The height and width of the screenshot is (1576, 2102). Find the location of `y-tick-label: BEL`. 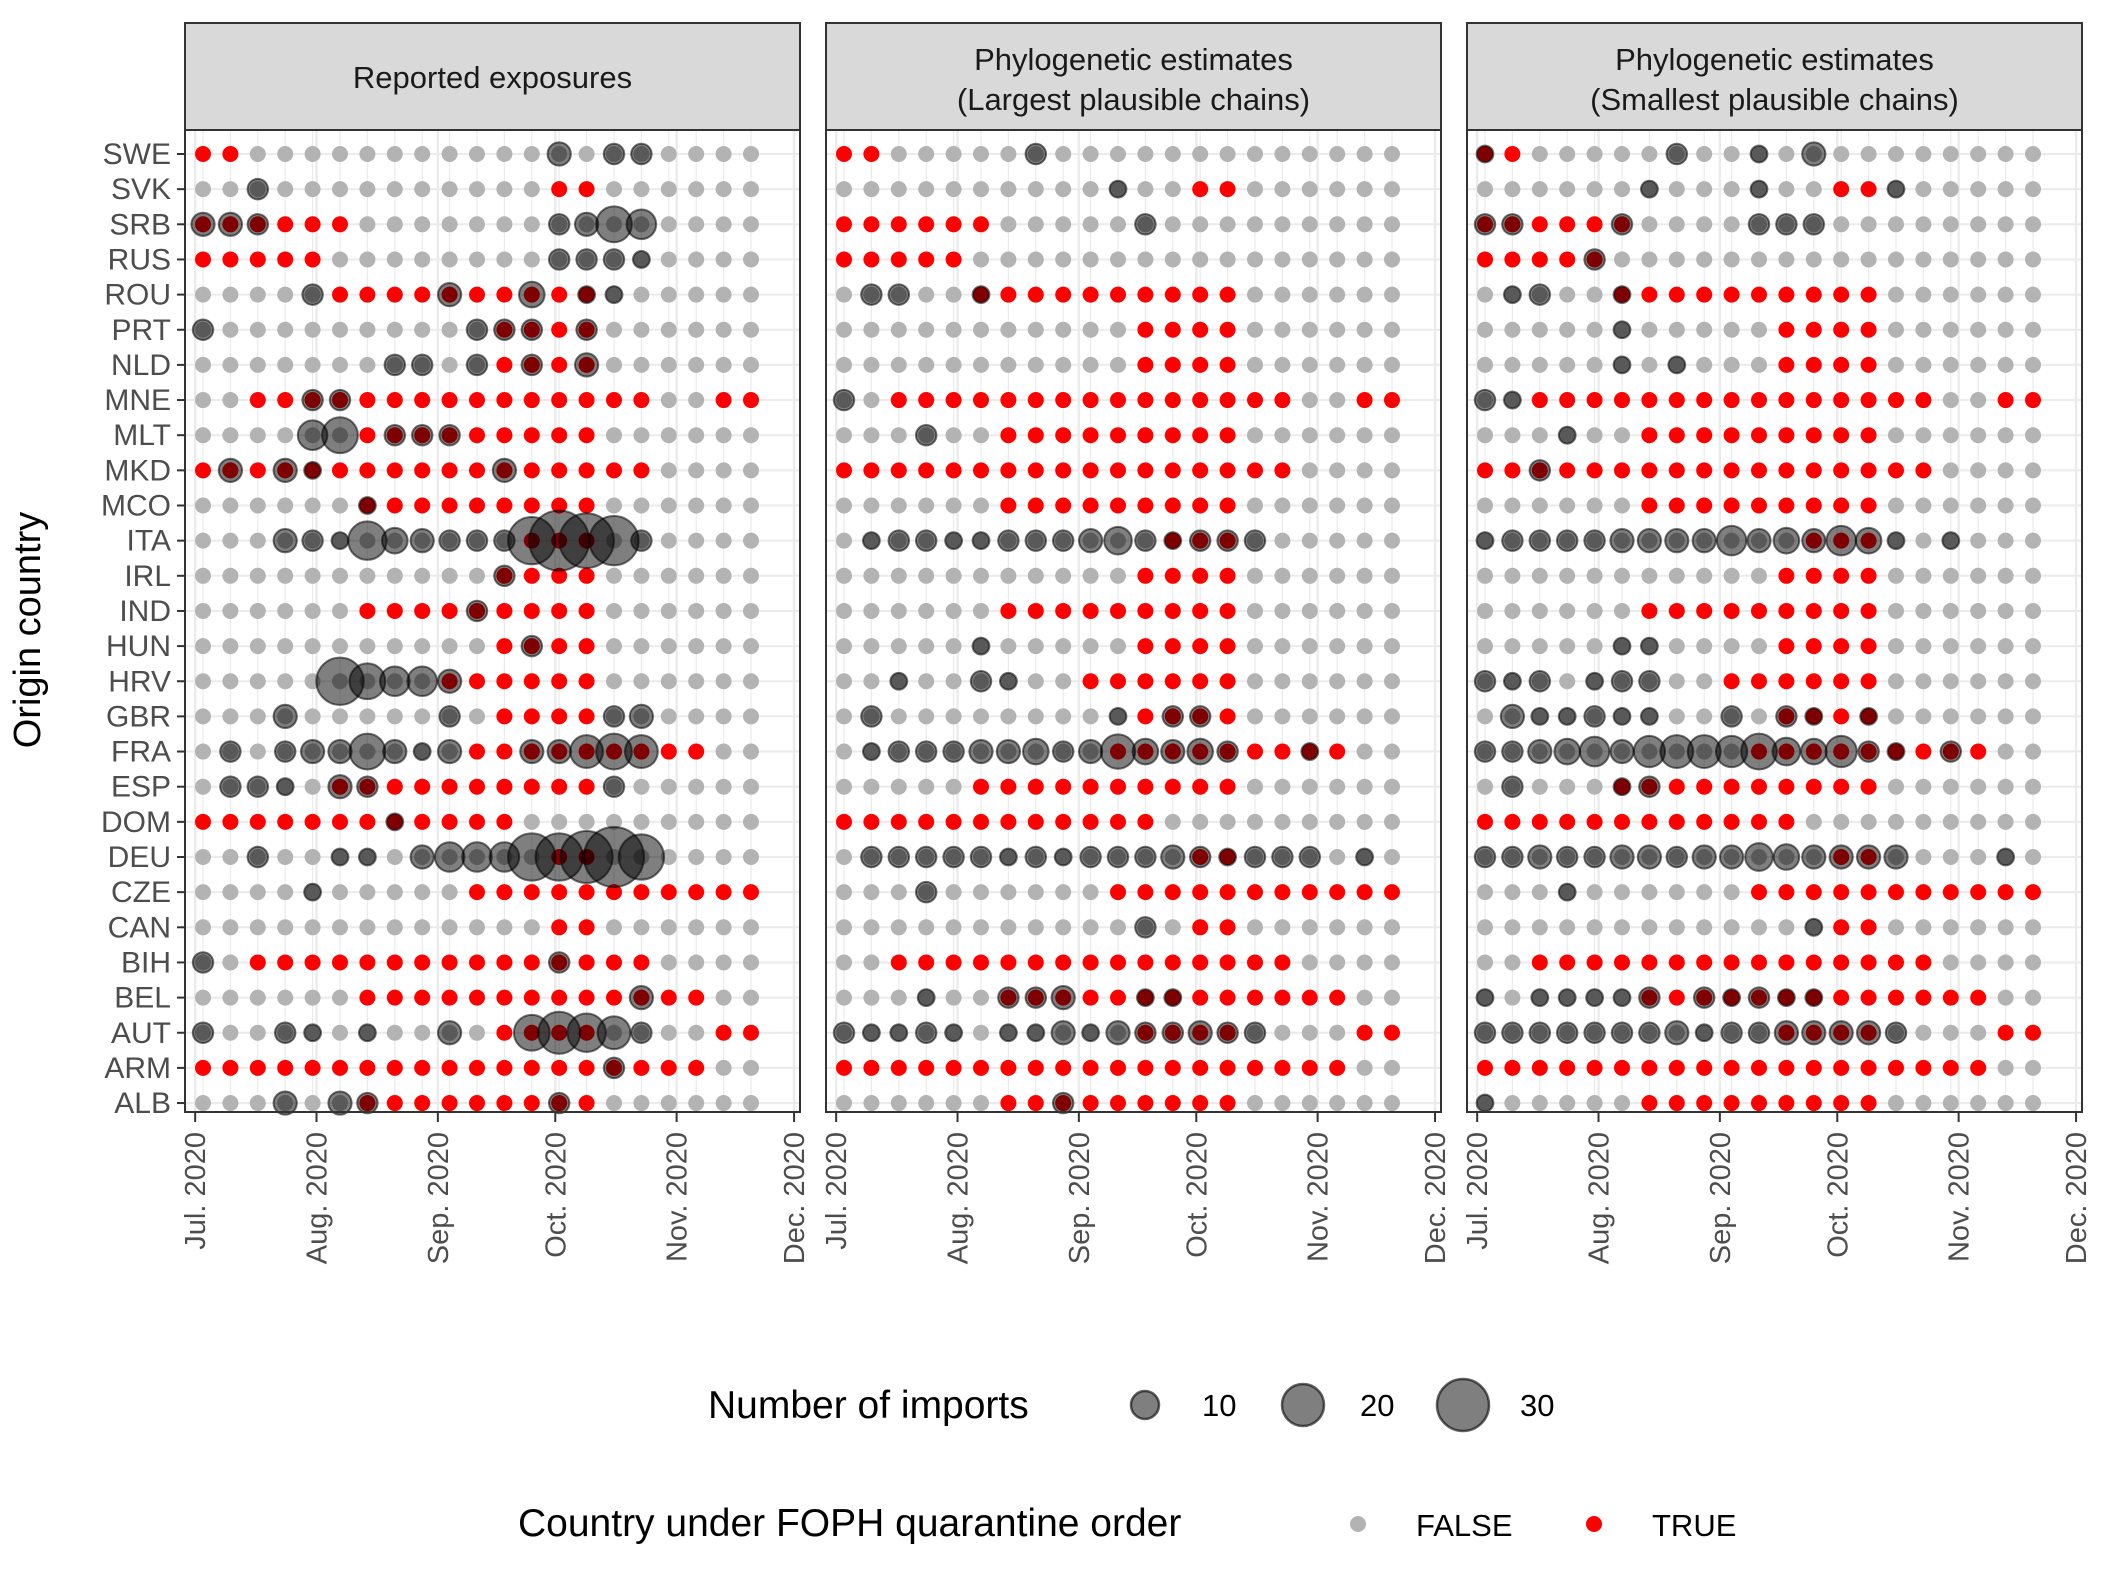

y-tick-label: BEL is located at coordinates (142, 998).